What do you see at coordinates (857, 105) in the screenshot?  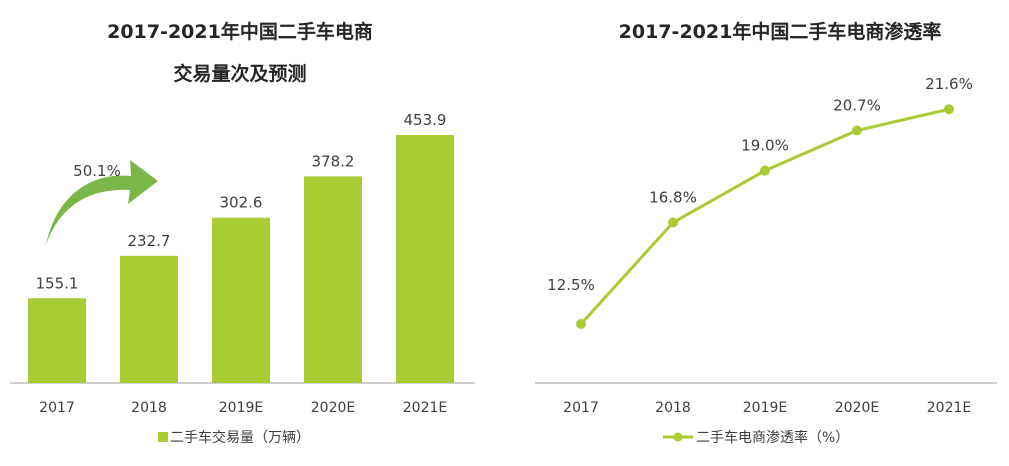 I see `point-value-label: 20.7%` at bounding box center [857, 105].